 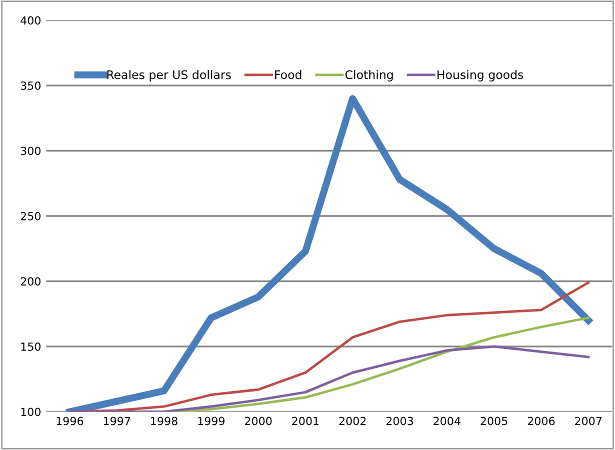 I want to click on x-tick-label: 2002, so click(x=352, y=421).